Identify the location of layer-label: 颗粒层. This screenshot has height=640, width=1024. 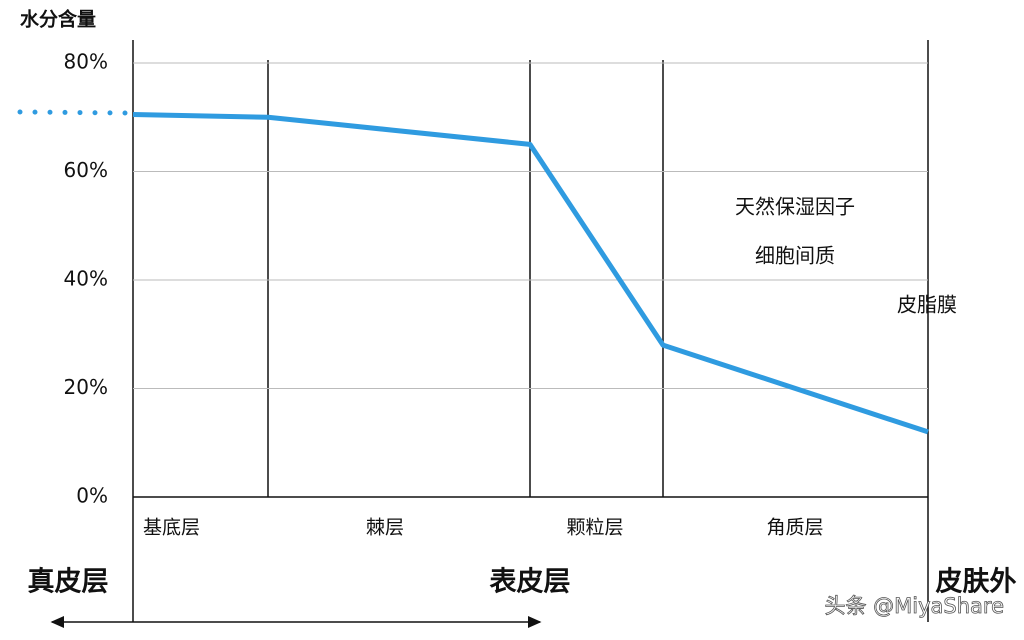
(594, 528).